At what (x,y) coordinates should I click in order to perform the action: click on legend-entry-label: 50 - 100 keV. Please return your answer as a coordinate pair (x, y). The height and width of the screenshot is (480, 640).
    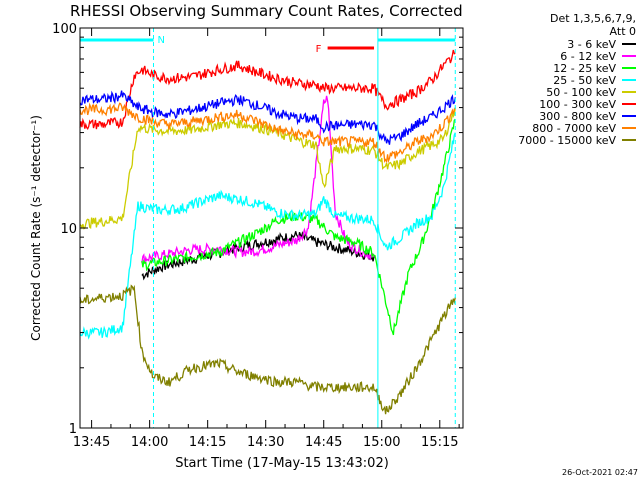
    Looking at the image, I should click on (581, 92).